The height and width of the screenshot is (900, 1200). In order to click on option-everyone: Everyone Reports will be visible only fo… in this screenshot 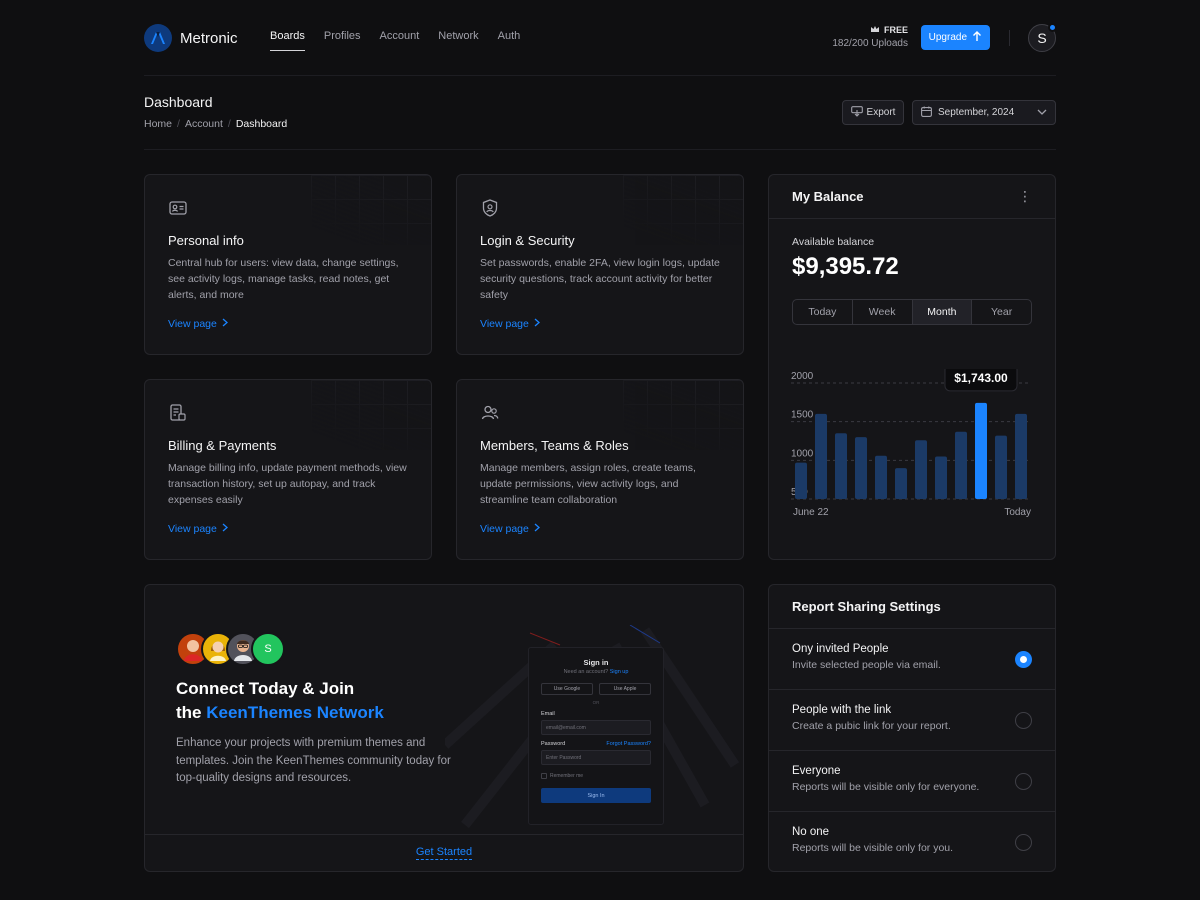, I will do `click(912, 781)`.